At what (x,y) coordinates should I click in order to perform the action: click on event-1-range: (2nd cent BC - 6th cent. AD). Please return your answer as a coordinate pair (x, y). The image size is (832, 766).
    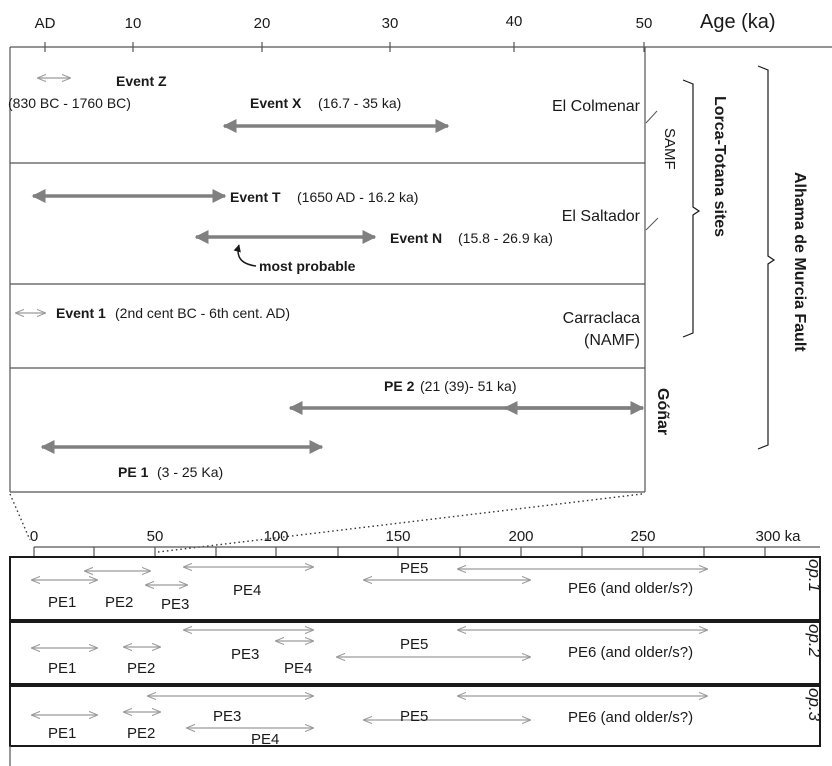
    Looking at the image, I should click on (202, 313).